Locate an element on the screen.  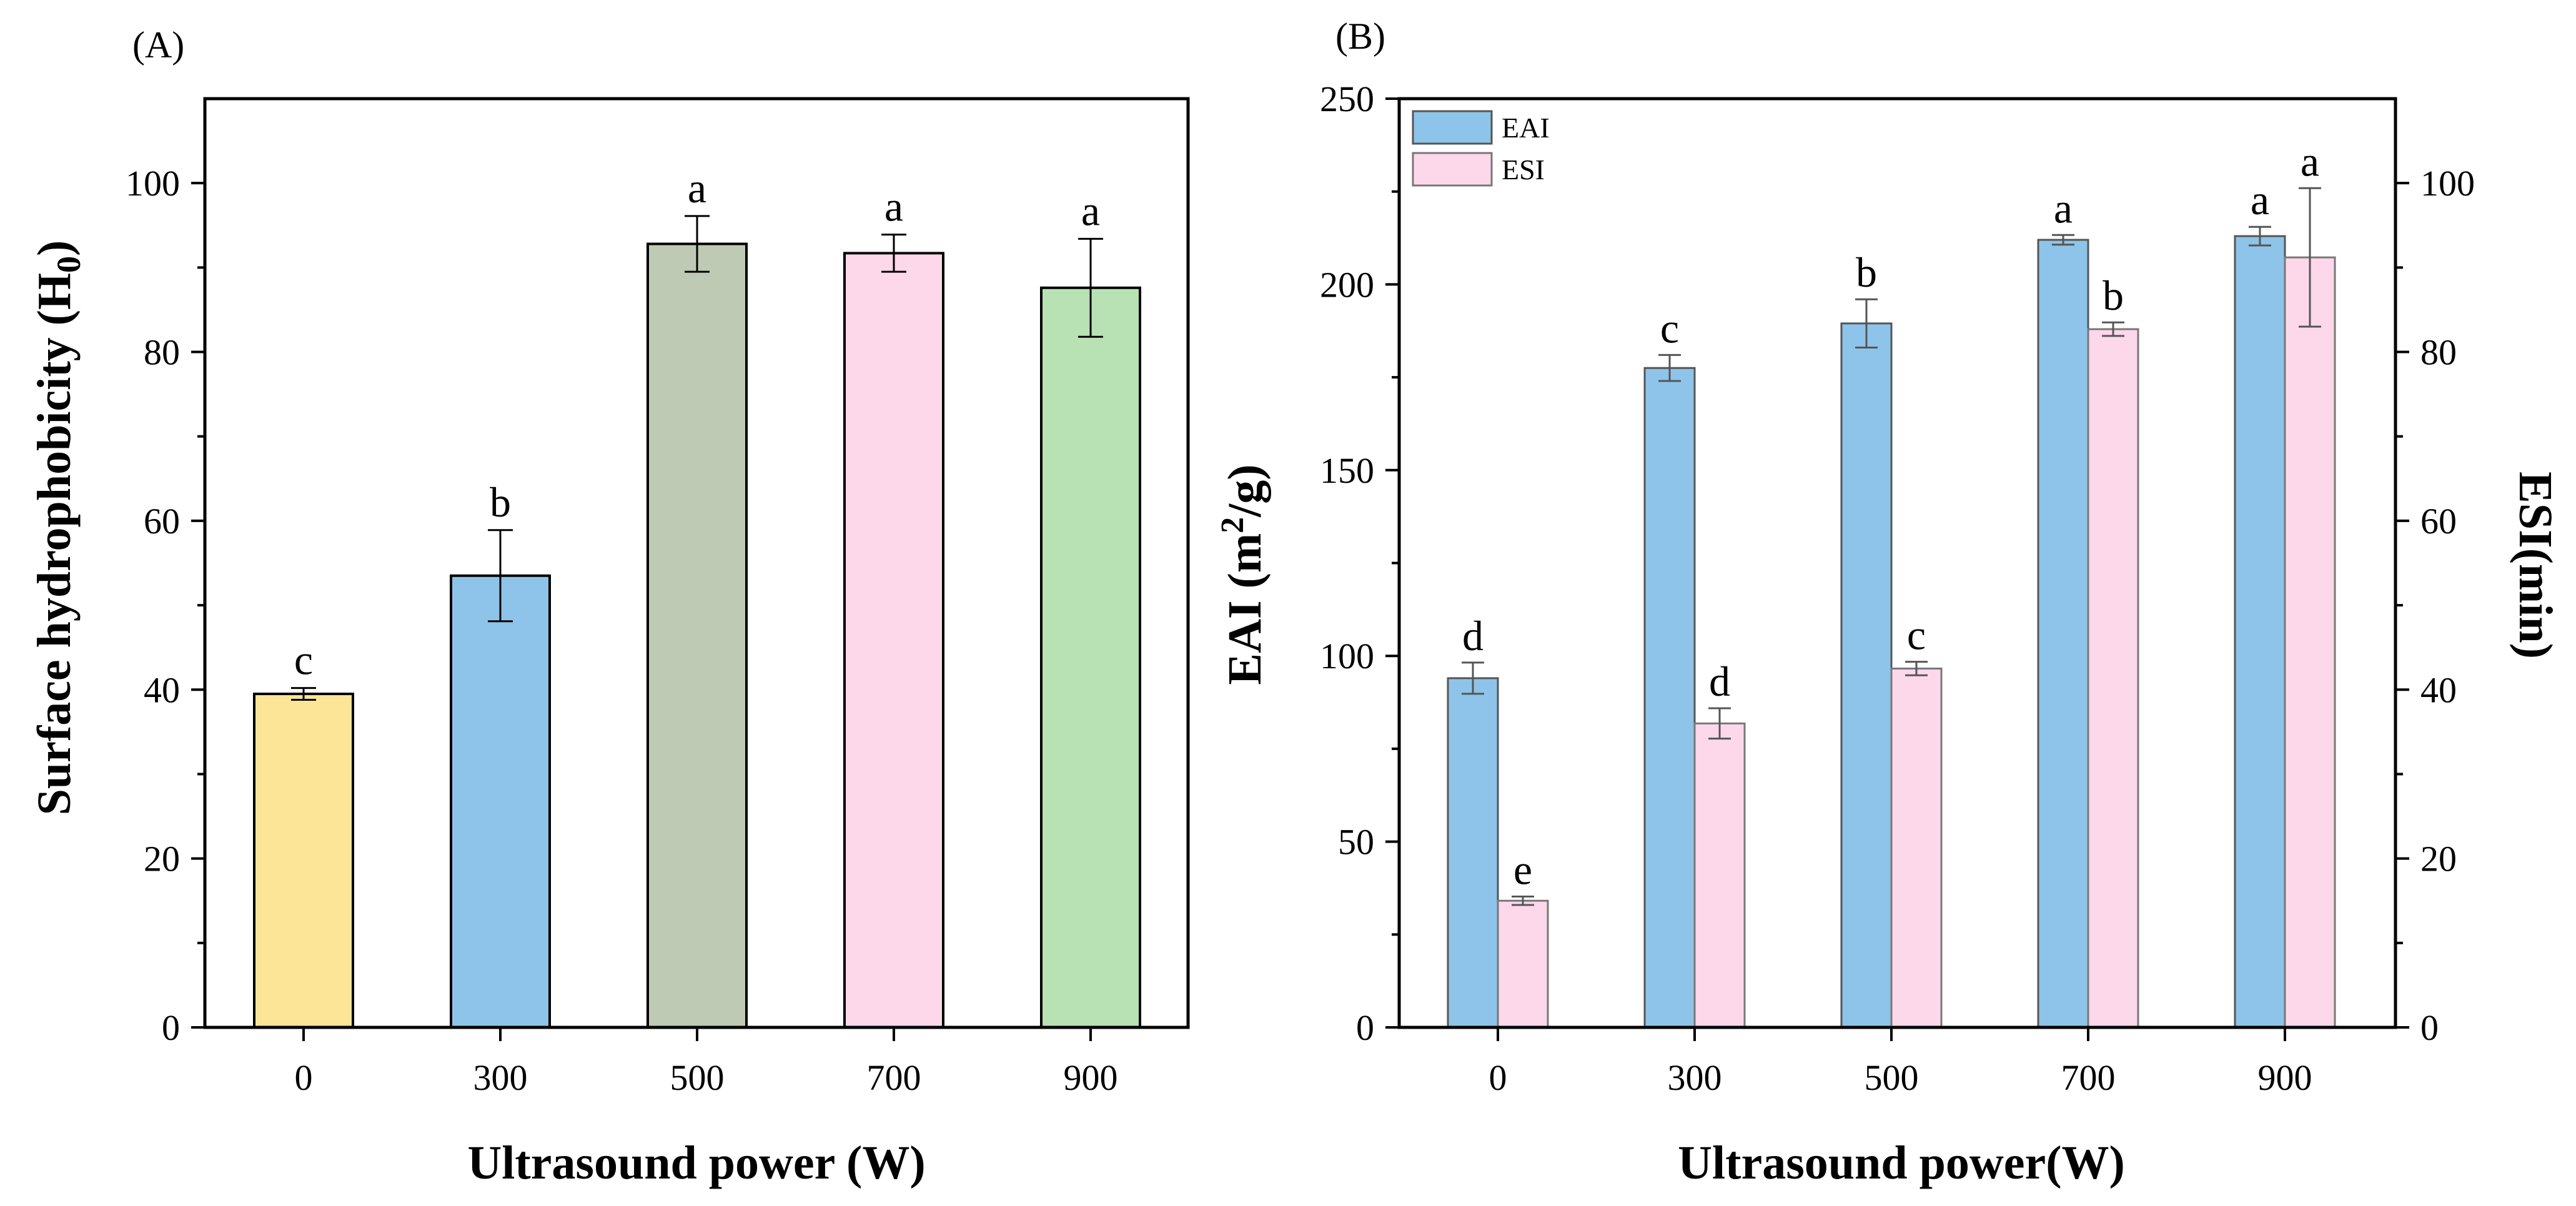
right-y-tick-label-60: 60 is located at coordinates (2438, 521).